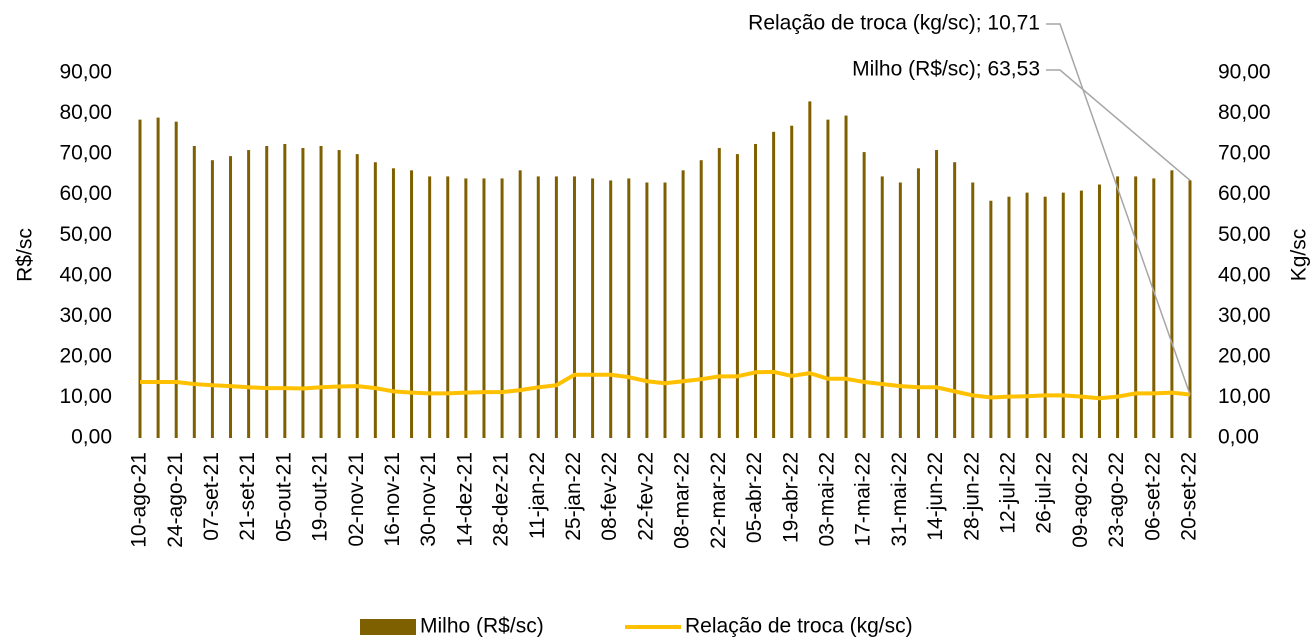  Describe the element at coordinates (863, 499) in the screenshot. I see `x-tick-label: 17-mai-22` at that location.